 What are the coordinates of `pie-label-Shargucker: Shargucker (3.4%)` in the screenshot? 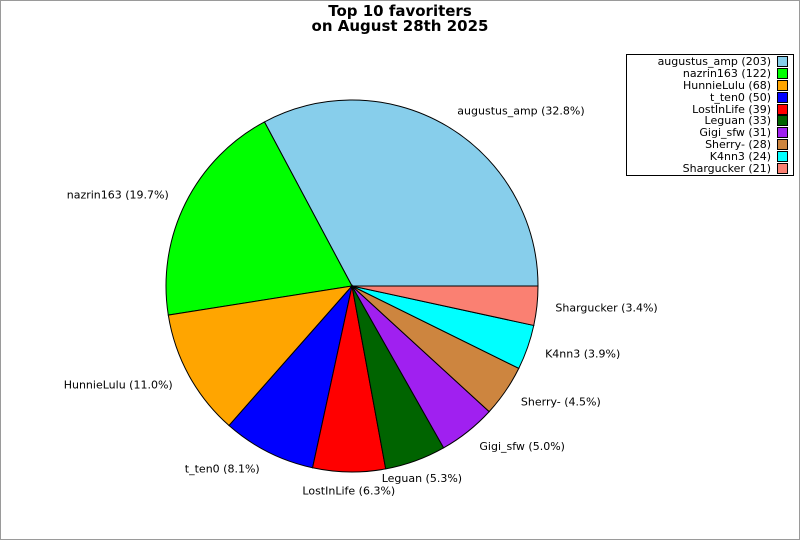 It's located at (606, 308).